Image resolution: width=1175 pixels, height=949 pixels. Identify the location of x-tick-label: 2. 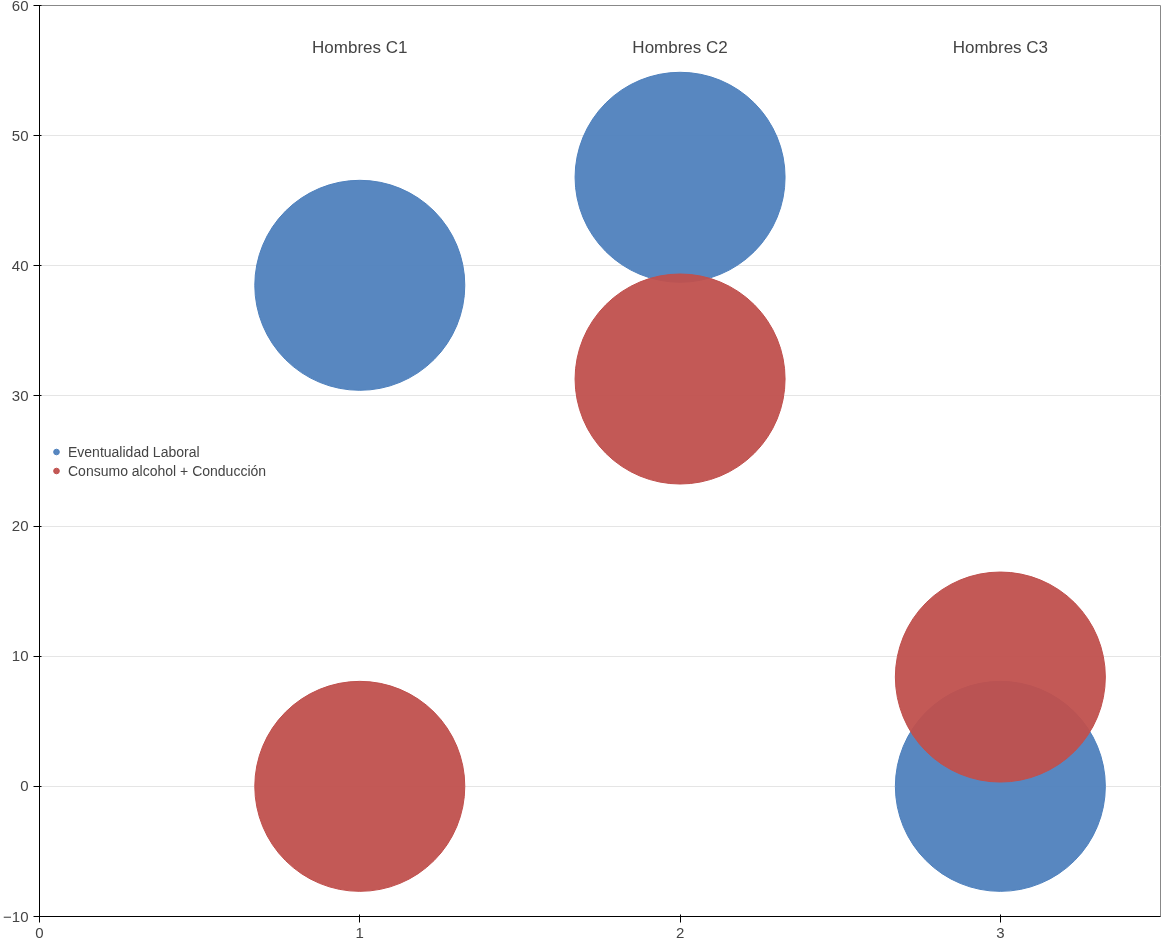
(680, 932).